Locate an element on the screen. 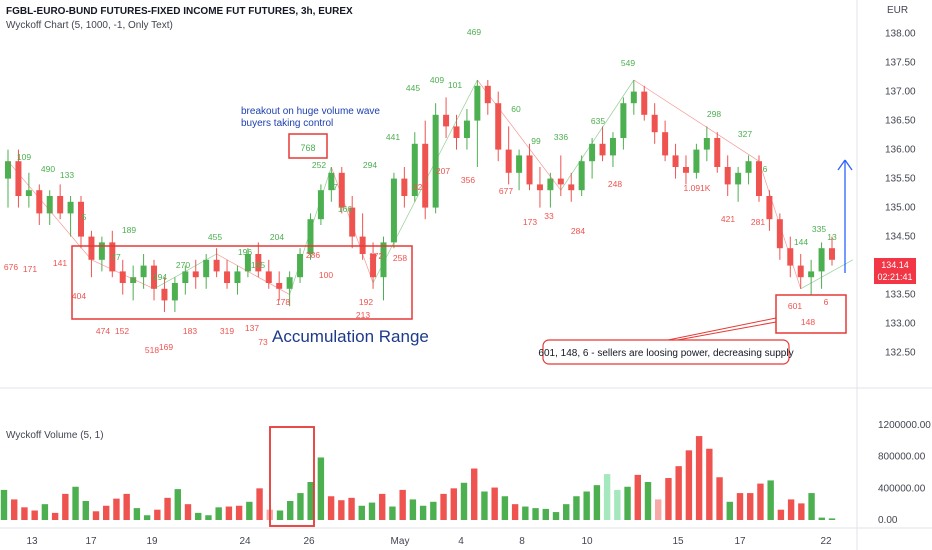  accumulation-range-label: Accumulation Range is located at coordinates (350, 336).